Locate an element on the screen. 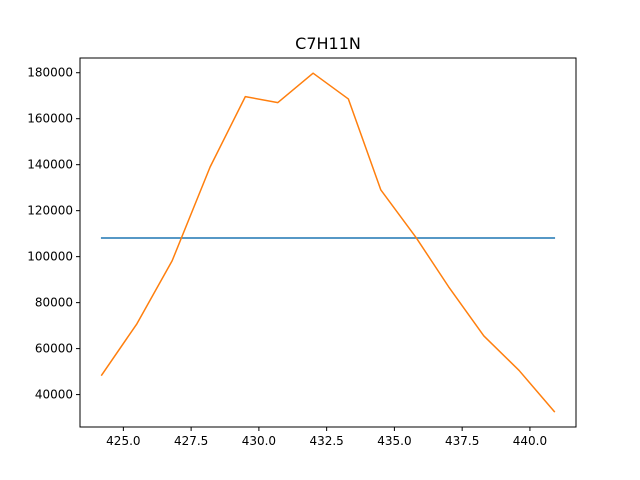 The width and height of the screenshot is (640, 480). chart-title: C7H11N is located at coordinates (328, 43).